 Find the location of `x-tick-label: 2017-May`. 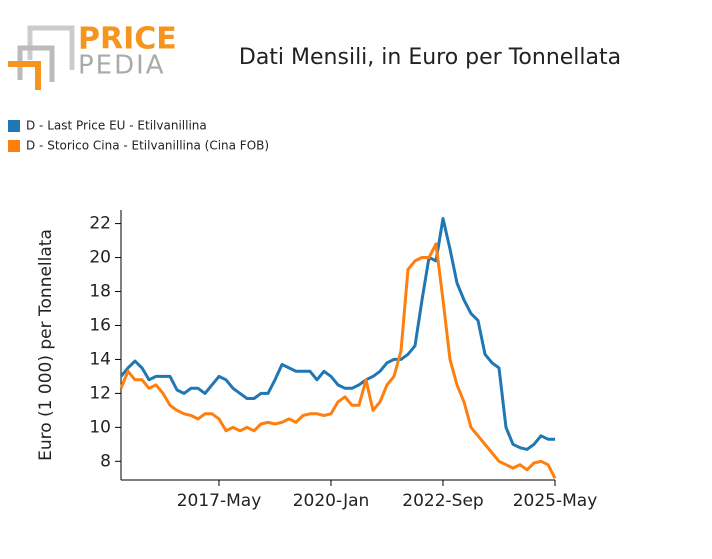

x-tick-label: 2017-May is located at coordinates (219, 501).